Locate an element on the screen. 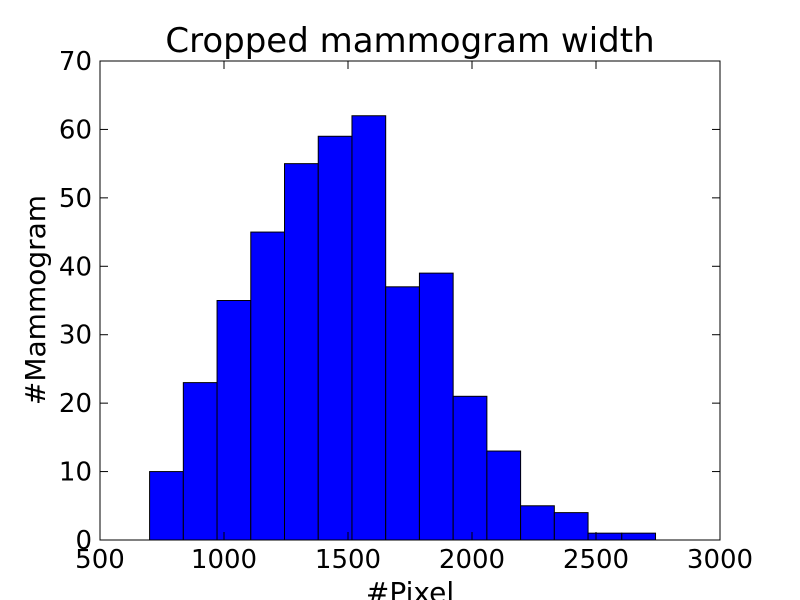 Image resolution: width=800 pixels, height=600 pixels. x-tick-label: 1000 is located at coordinates (224, 560).